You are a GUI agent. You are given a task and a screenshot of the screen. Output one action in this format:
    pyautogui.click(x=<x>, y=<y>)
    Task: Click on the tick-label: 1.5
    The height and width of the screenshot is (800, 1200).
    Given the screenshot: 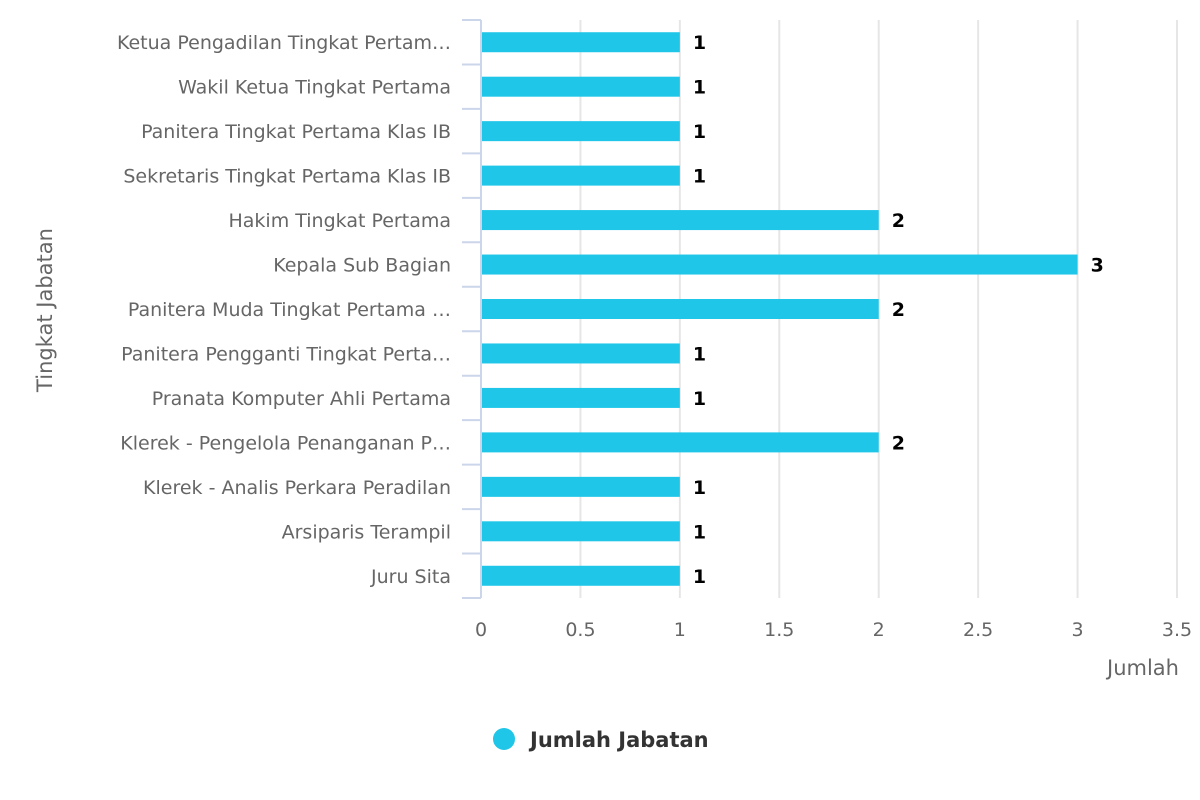 What is the action you would take?
    pyautogui.click(x=779, y=630)
    